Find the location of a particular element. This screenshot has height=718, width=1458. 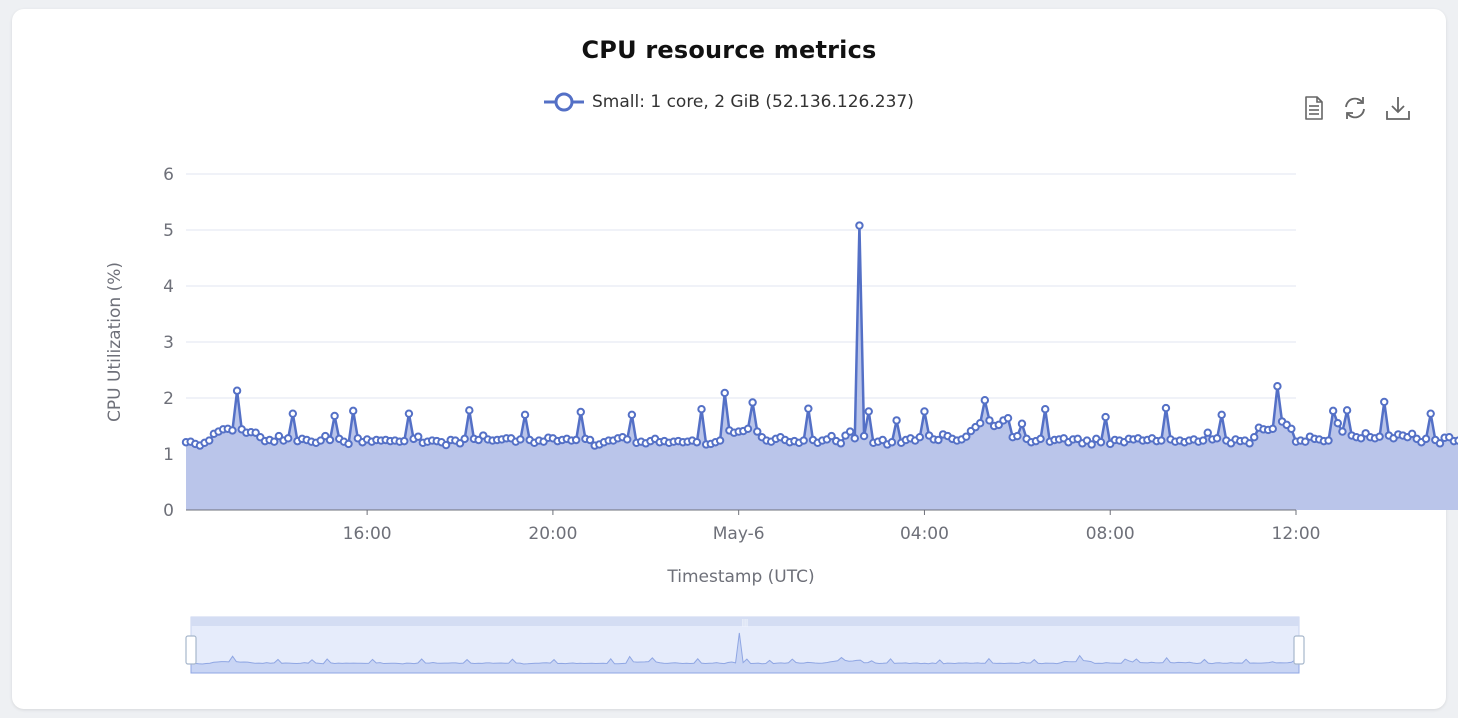

data-view-icon is located at coordinates (1314, 108).